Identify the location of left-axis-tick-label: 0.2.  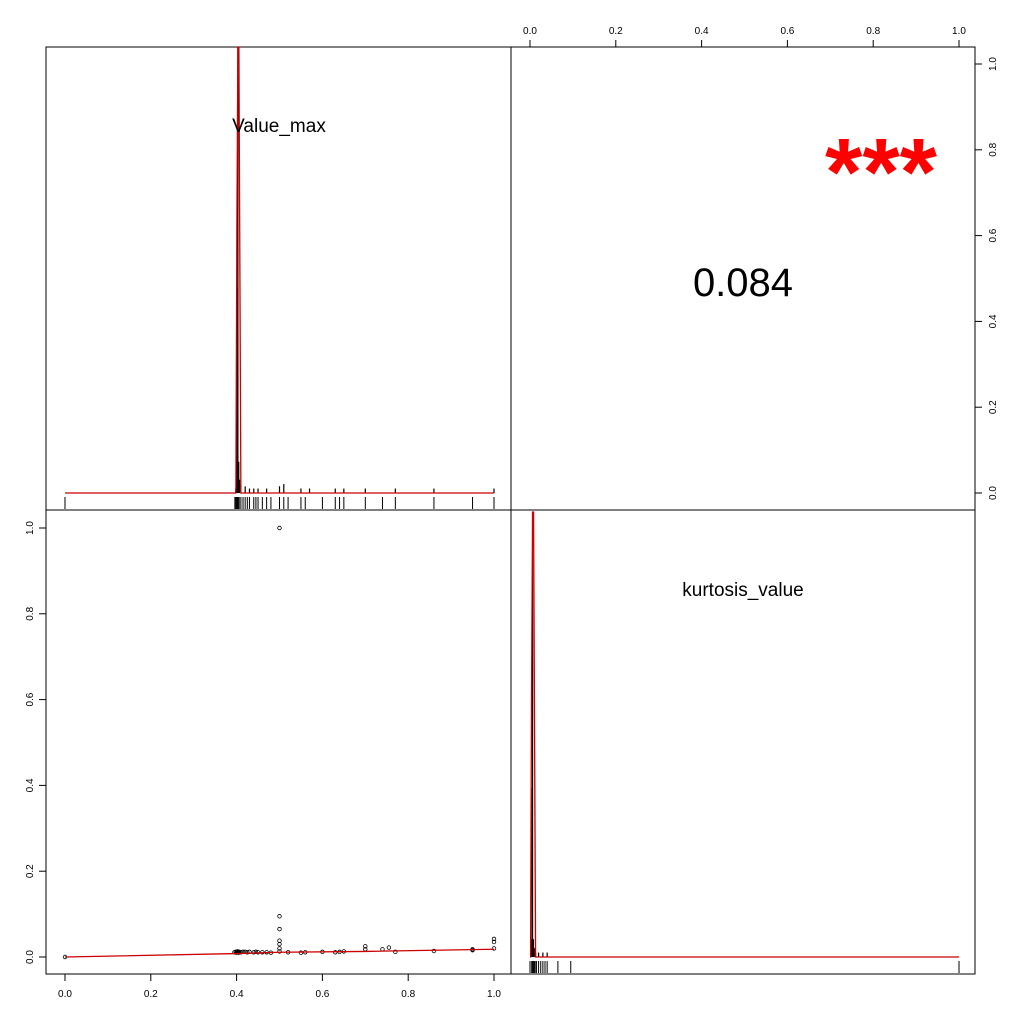
(30, 871).